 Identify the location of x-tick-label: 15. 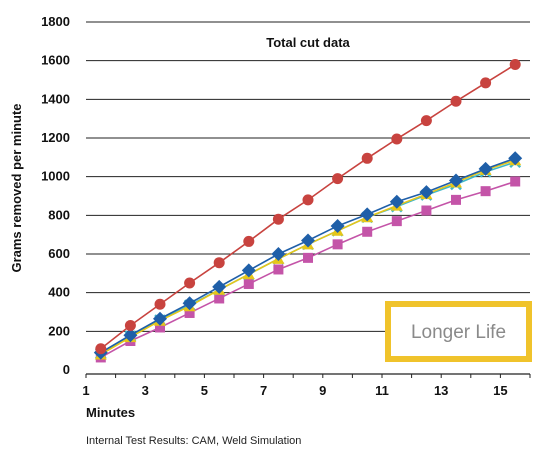
(500, 390).